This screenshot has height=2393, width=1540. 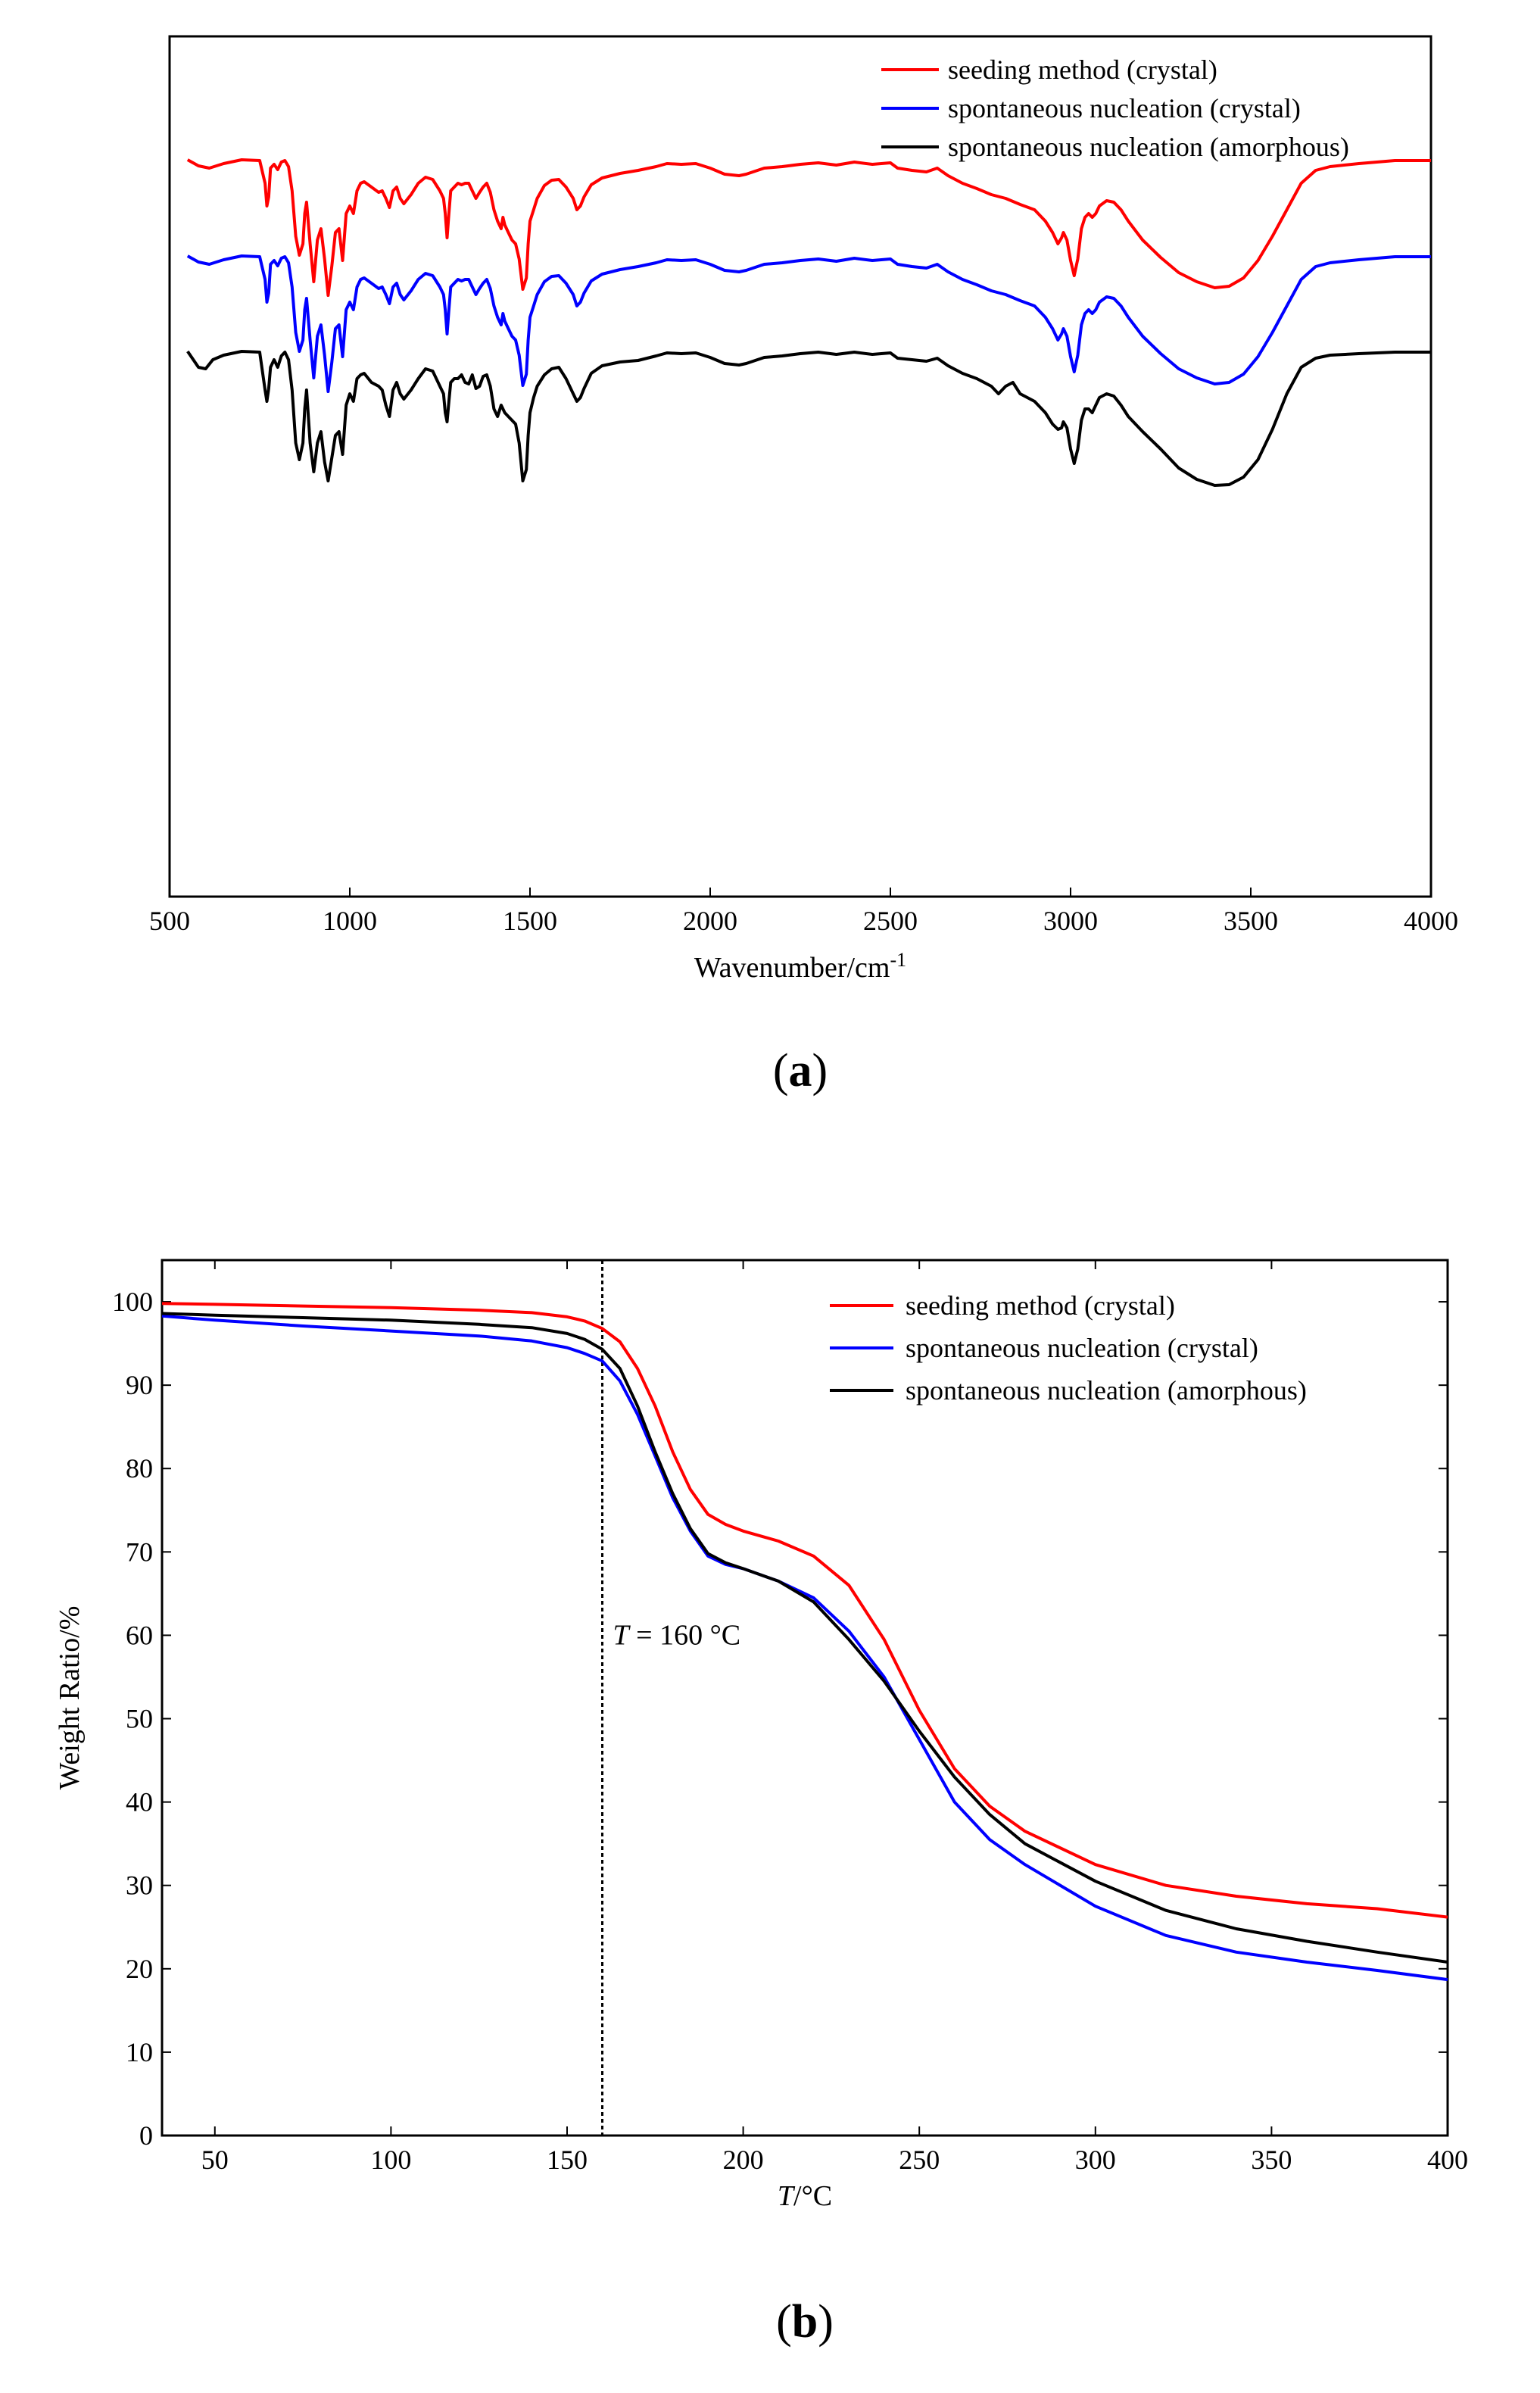 What do you see at coordinates (809, 418) in the screenshot?
I see `chart-a-series-spontaneous-amorphous` at bounding box center [809, 418].